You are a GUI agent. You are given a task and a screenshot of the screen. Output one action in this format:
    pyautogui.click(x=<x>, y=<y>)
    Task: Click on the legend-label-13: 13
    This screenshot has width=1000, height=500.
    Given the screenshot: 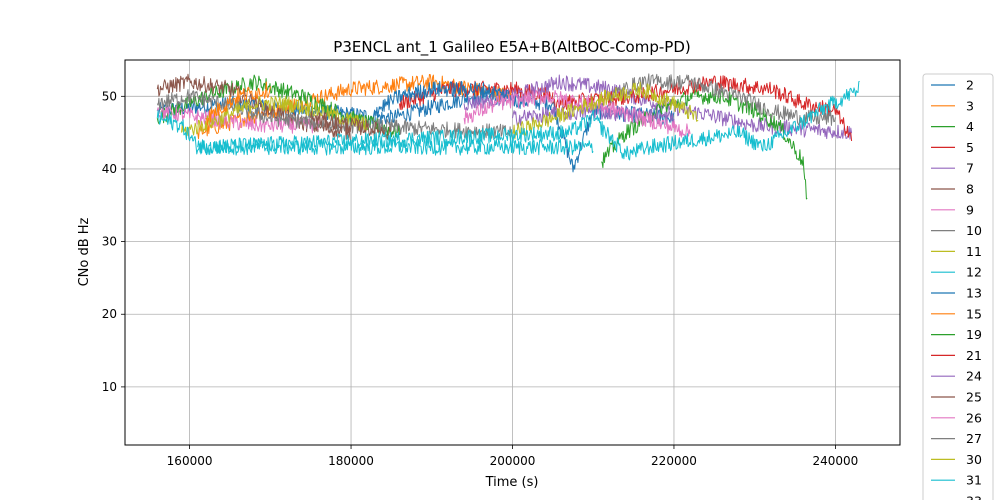 What is the action you would take?
    pyautogui.click(x=974, y=293)
    